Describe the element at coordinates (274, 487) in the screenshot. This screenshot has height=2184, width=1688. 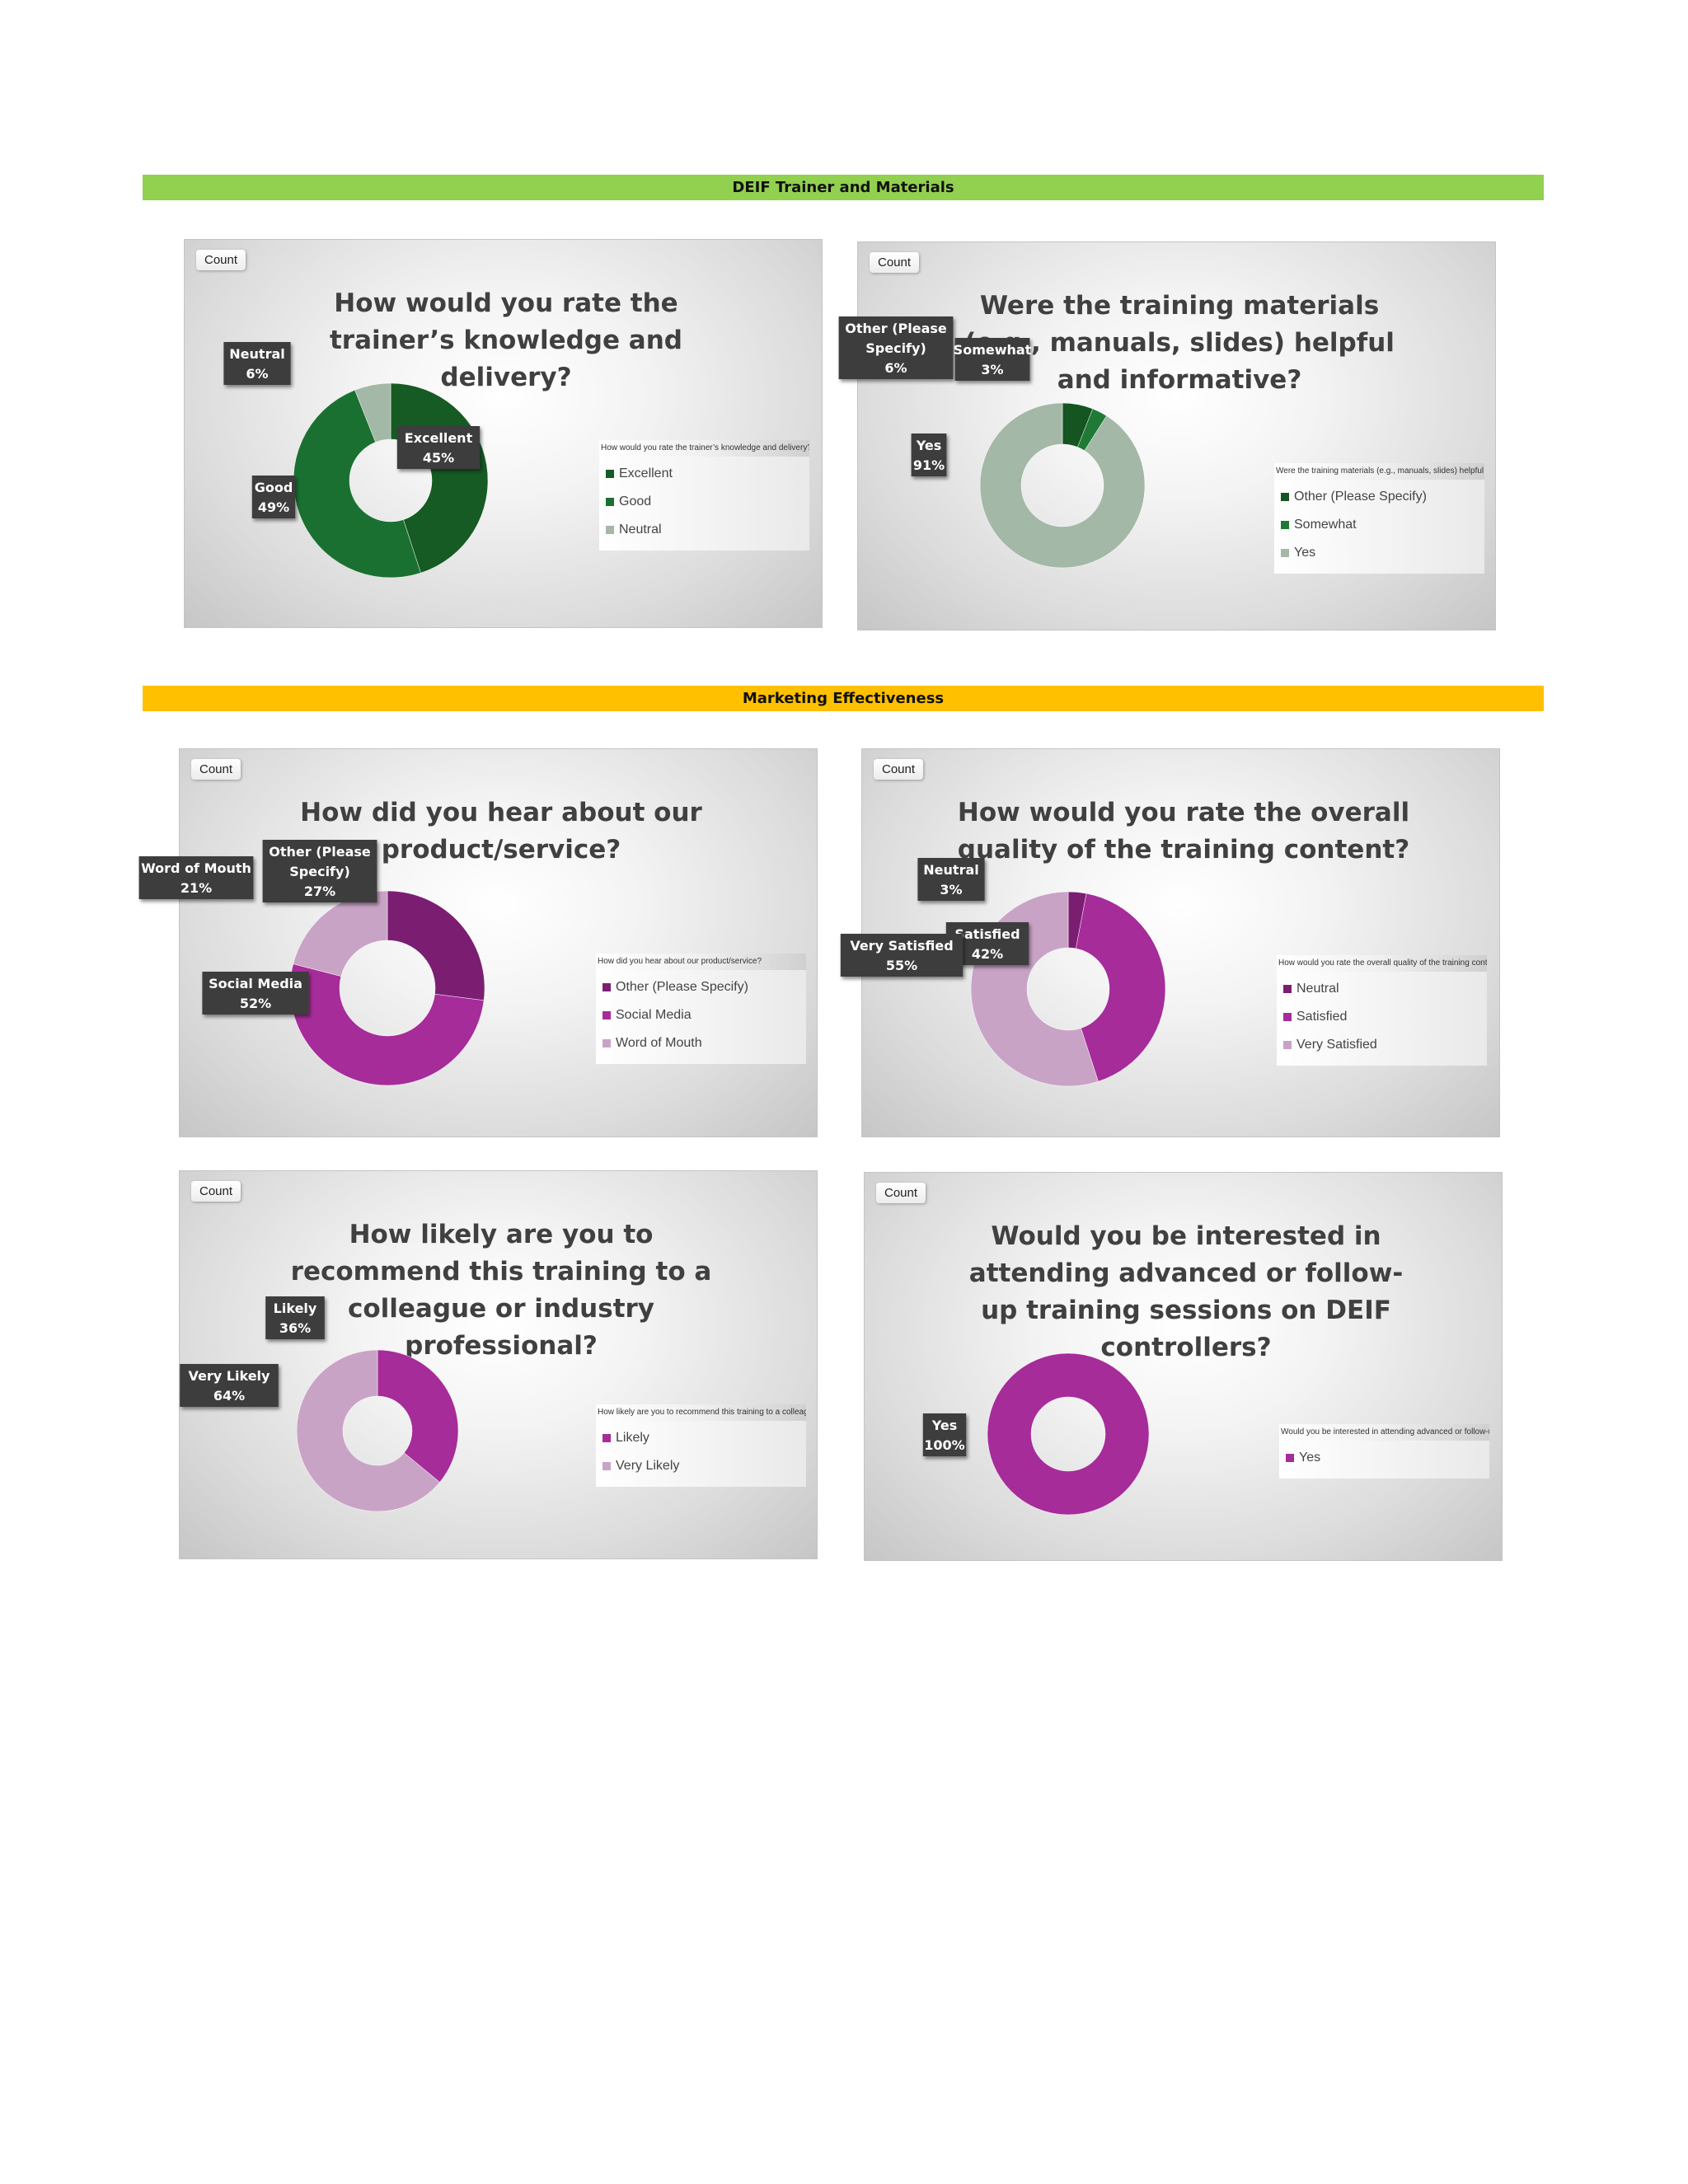
I see `data-label-text: Good` at that location.